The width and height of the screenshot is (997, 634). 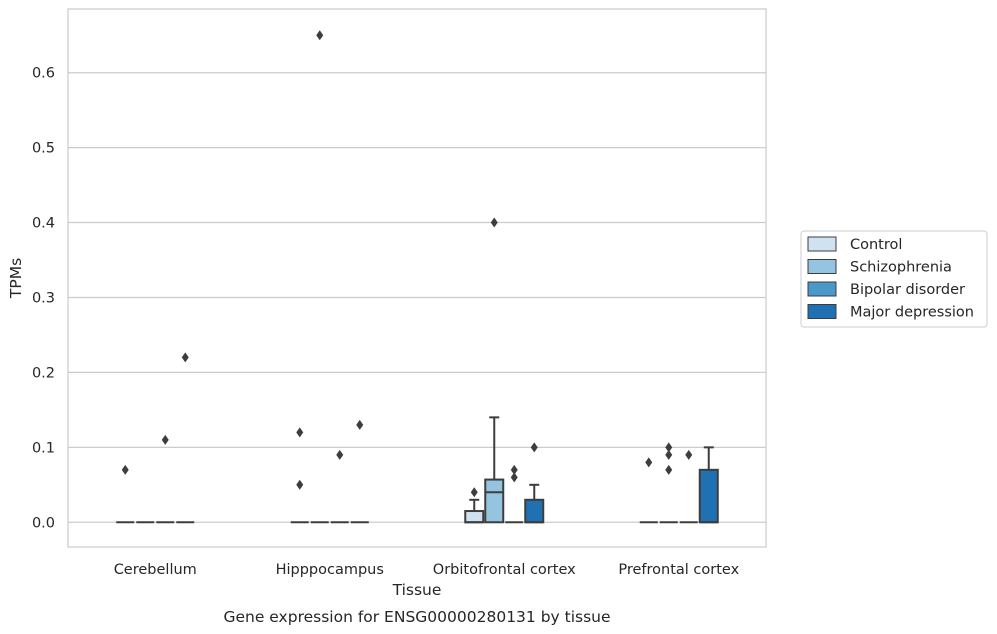 What do you see at coordinates (43, 224) in the screenshot?
I see `y-tick-label: 0.4` at bounding box center [43, 224].